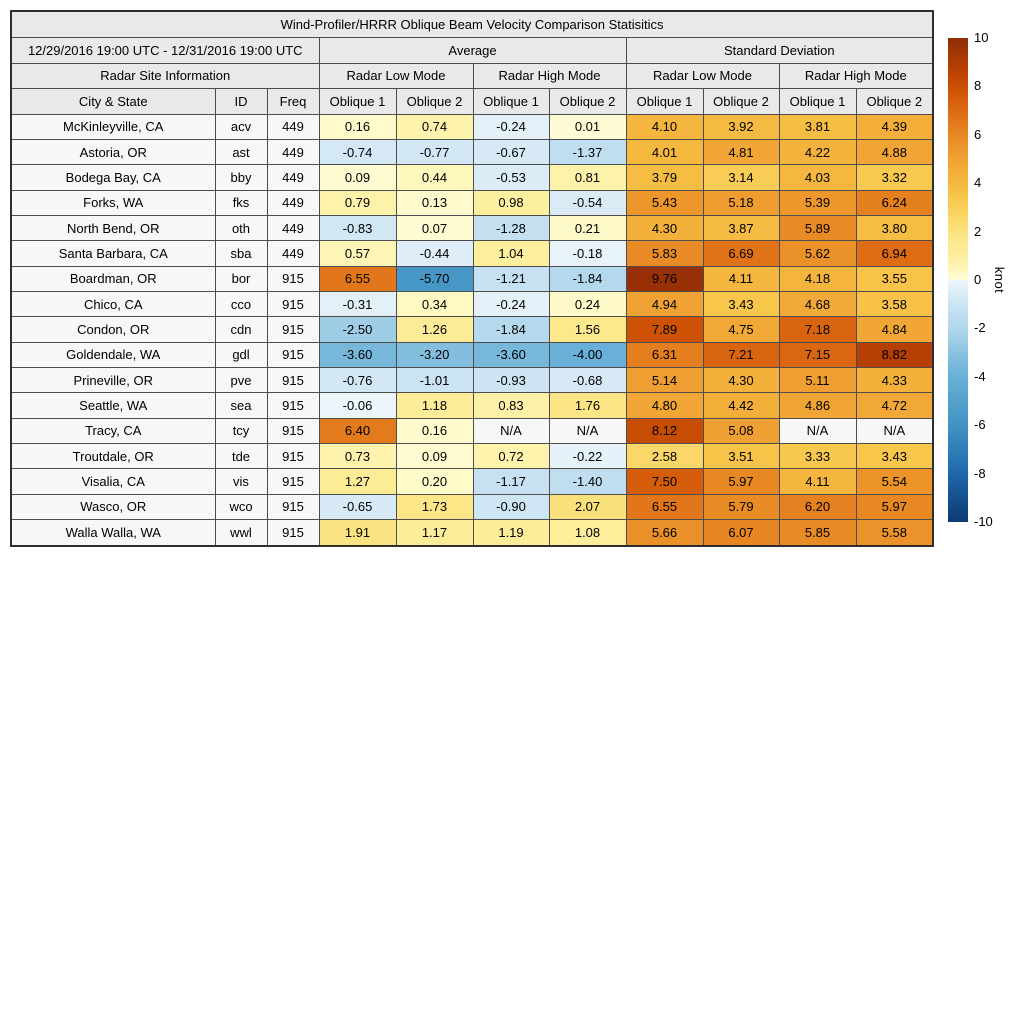 The image size is (1024, 1024). Describe the element at coordinates (779, 50) in the screenshot. I see `std-deviation-group-header: Standard Deviation` at that location.